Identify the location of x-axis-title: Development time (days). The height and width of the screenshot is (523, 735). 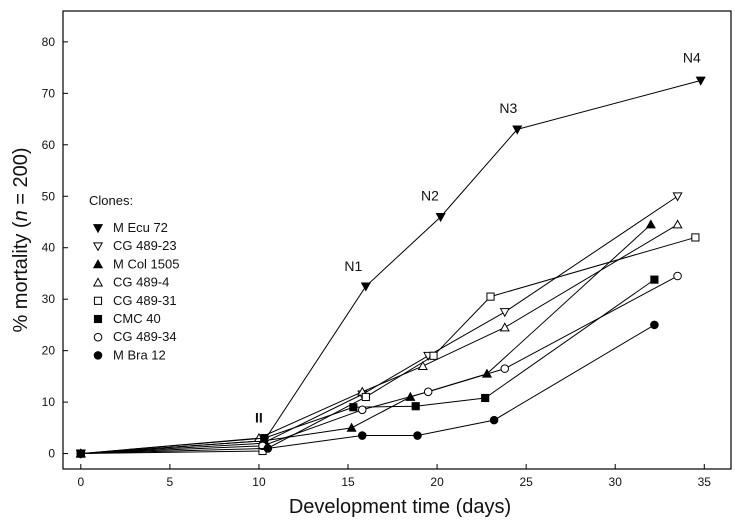
(400, 507).